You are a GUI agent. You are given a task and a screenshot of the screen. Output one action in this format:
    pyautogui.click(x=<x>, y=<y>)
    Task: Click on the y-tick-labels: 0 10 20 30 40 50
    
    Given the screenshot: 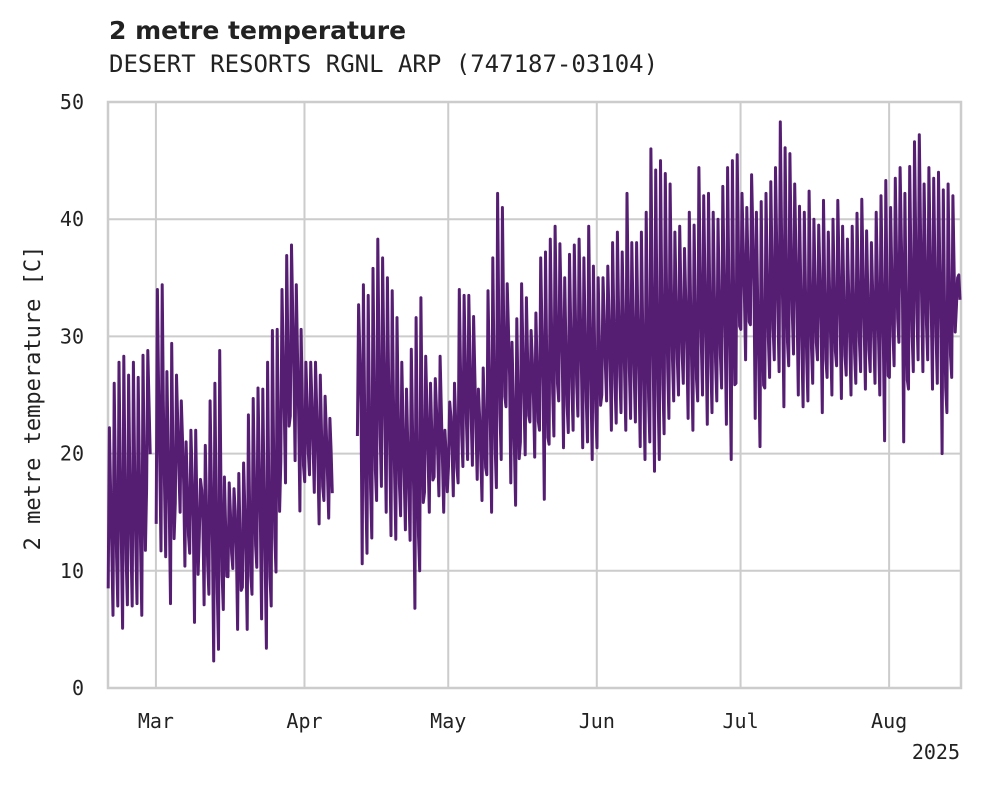 What is the action you would take?
    pyautogui.click(x=72, y=395)
    